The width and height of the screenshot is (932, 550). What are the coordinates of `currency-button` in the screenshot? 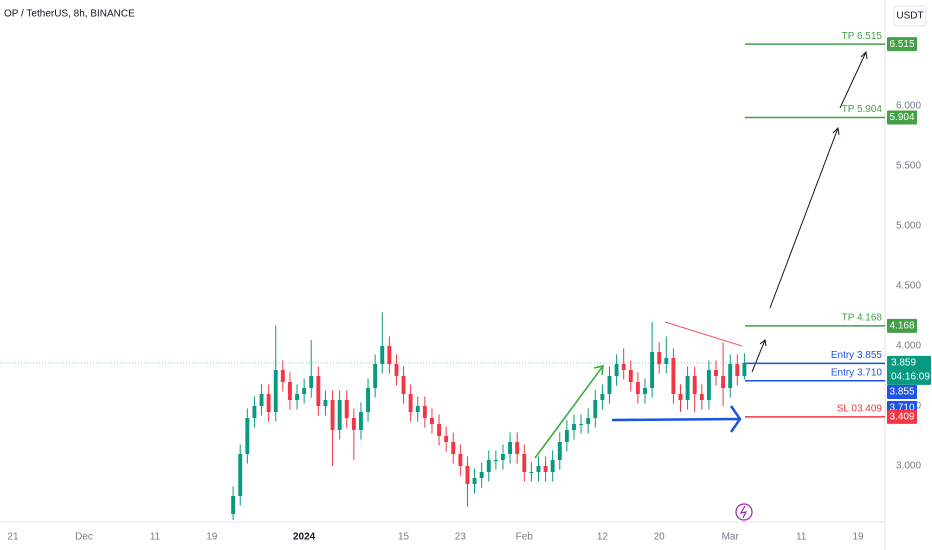 It's located at (910, 16).